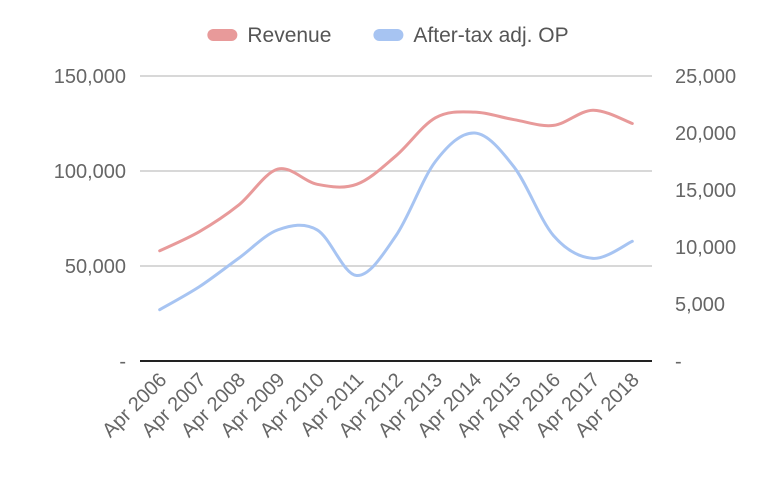 The width and height of the screenshot is (776, 480). Describe the element at coordinates (700, 305) in the screenshot. I see `right-y-tick-label: 5,000` at that location.